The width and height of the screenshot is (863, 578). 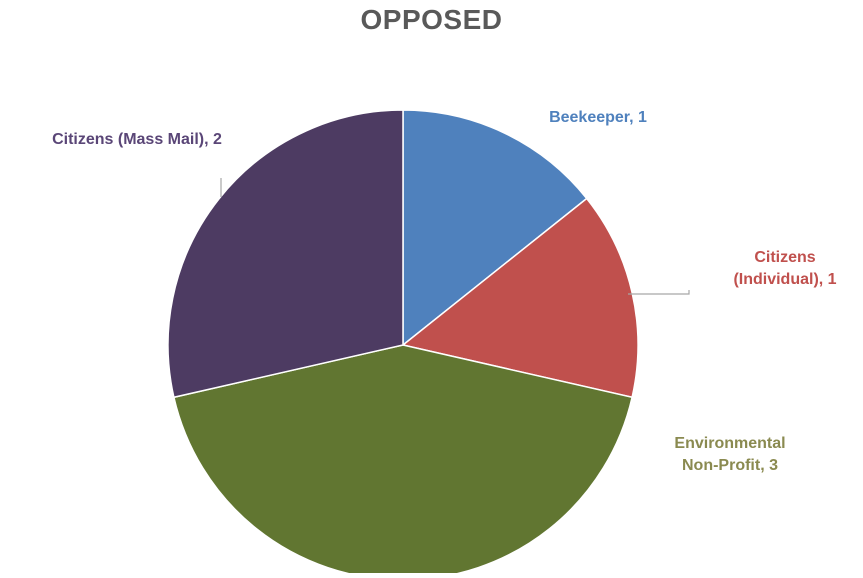 I want to click on data-label-2-line-1: Citizens, so click(x=784, y=257).